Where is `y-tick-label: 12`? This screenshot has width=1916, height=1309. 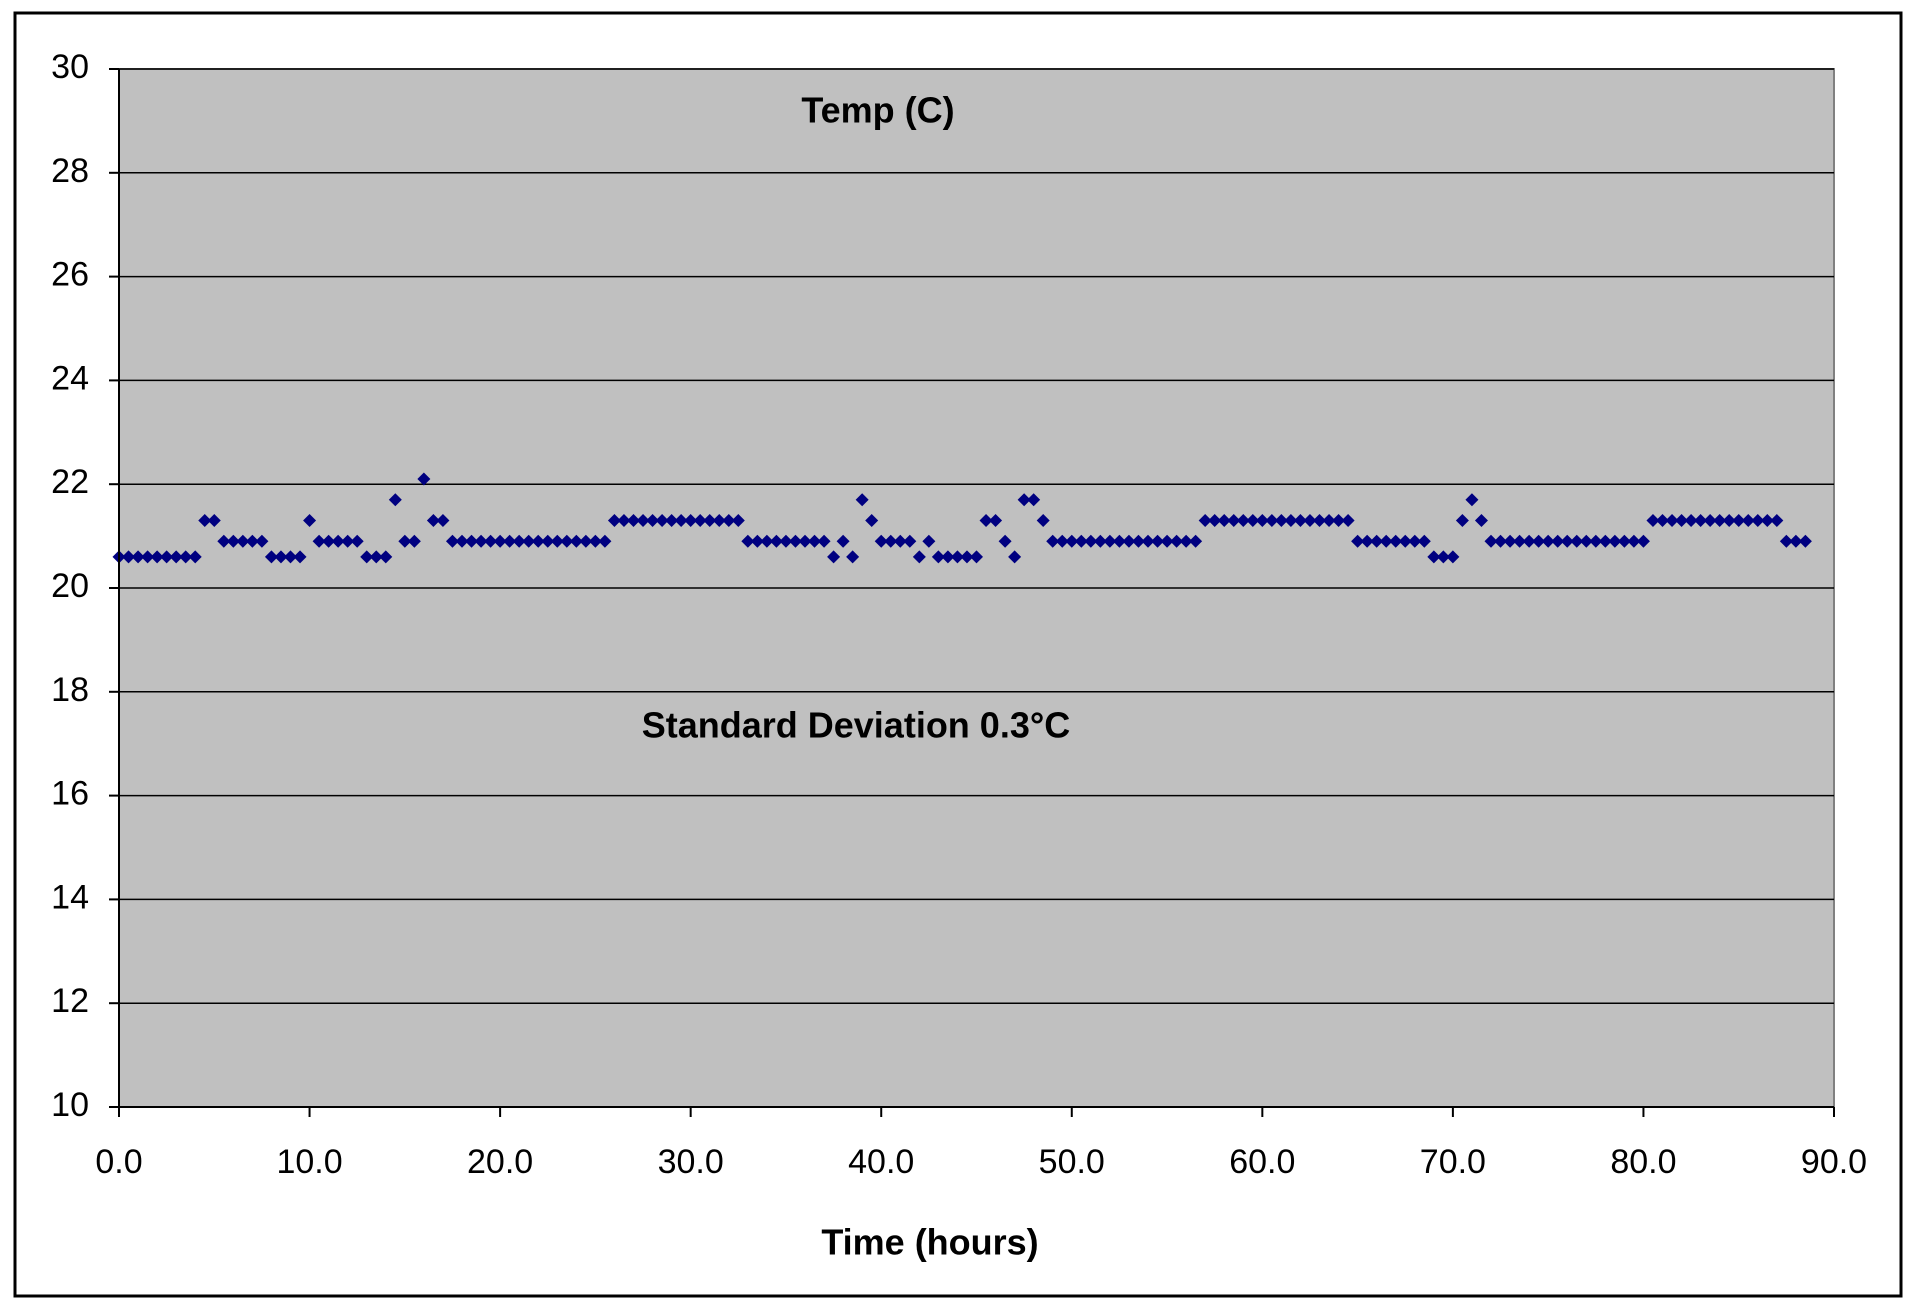
y-tick-label: 12 is located at coordinates (70, 1001).